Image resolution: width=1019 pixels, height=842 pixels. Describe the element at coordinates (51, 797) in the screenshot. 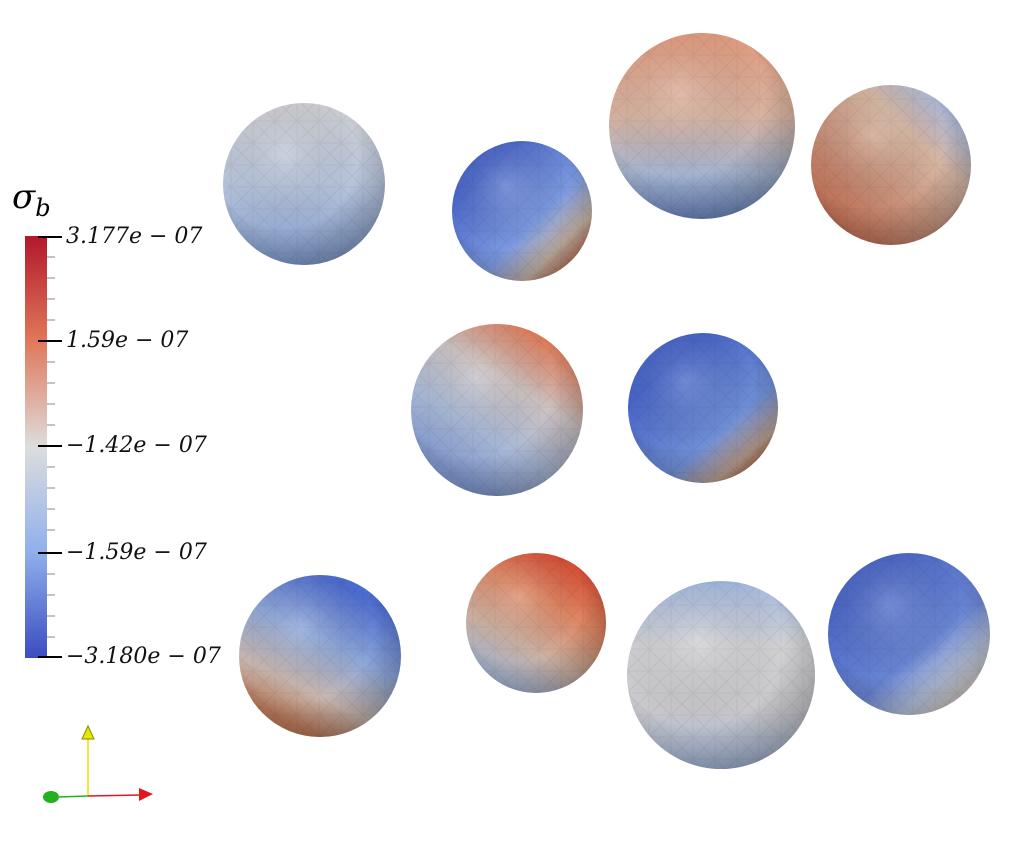

I see `z-axis-arrow-icon` at that location.